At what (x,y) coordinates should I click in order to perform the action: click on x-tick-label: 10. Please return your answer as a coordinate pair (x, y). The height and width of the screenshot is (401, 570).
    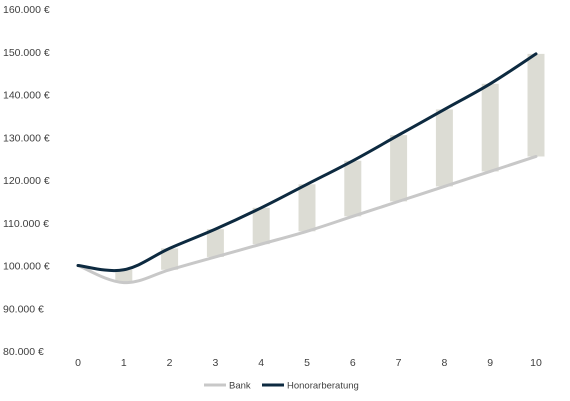
    Looking at the image, I should click on (536, 363).